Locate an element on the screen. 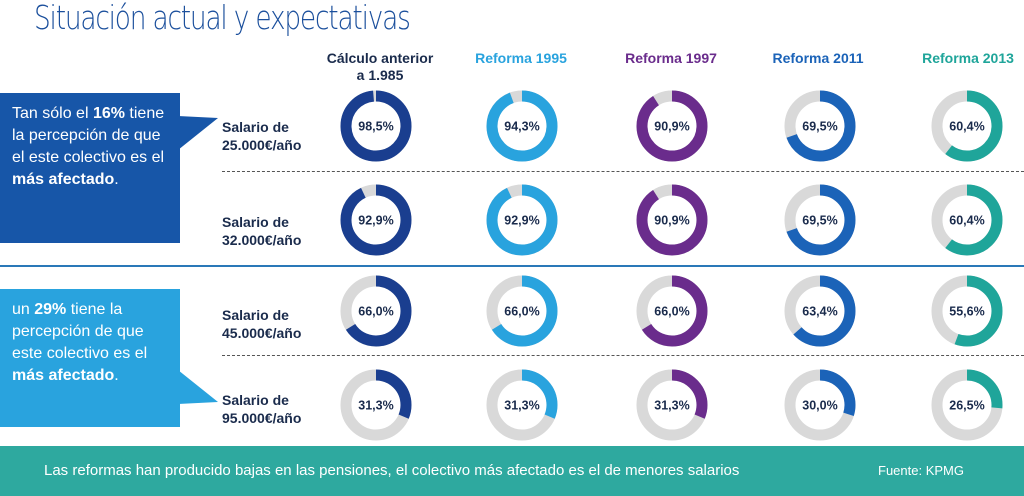 This screenshot has height=496, width=1024. donut-value-label: 55,6% is located at coordinates (966, 312).